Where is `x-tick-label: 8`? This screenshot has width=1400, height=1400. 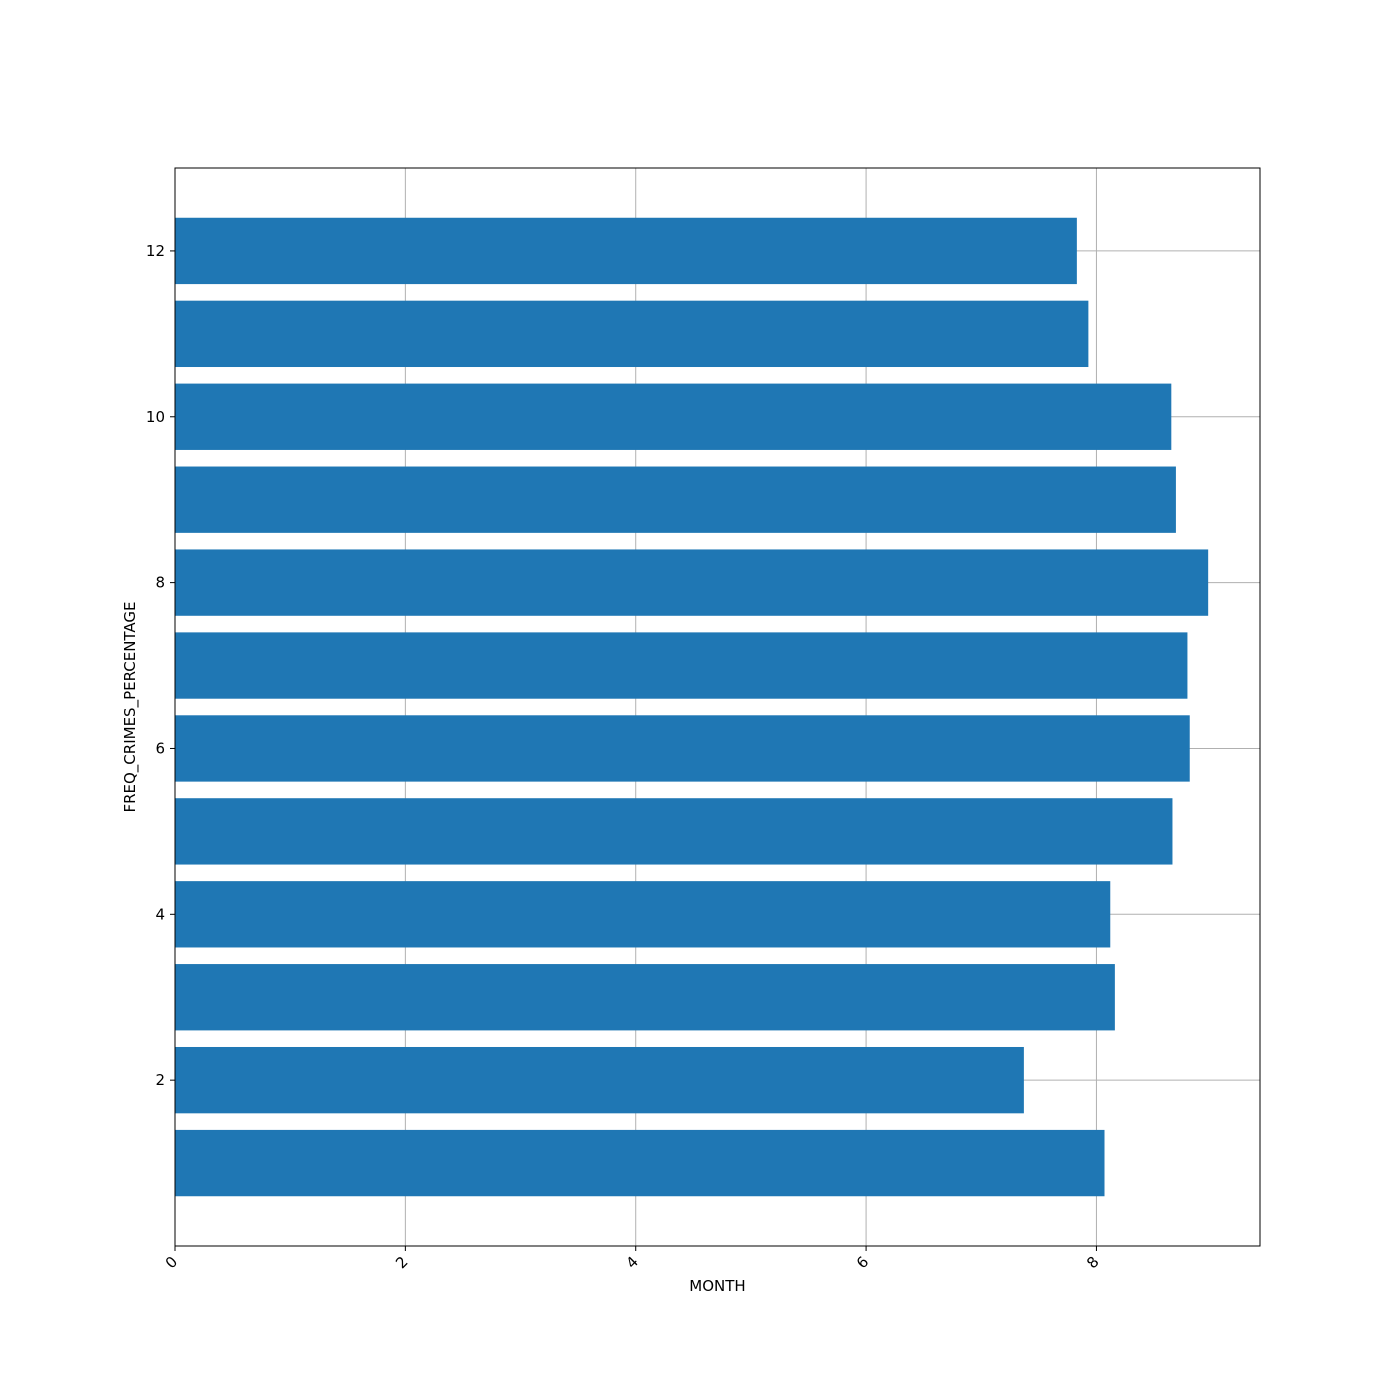 x-tick-label: 8 is located at coordinates (1092, 1262).